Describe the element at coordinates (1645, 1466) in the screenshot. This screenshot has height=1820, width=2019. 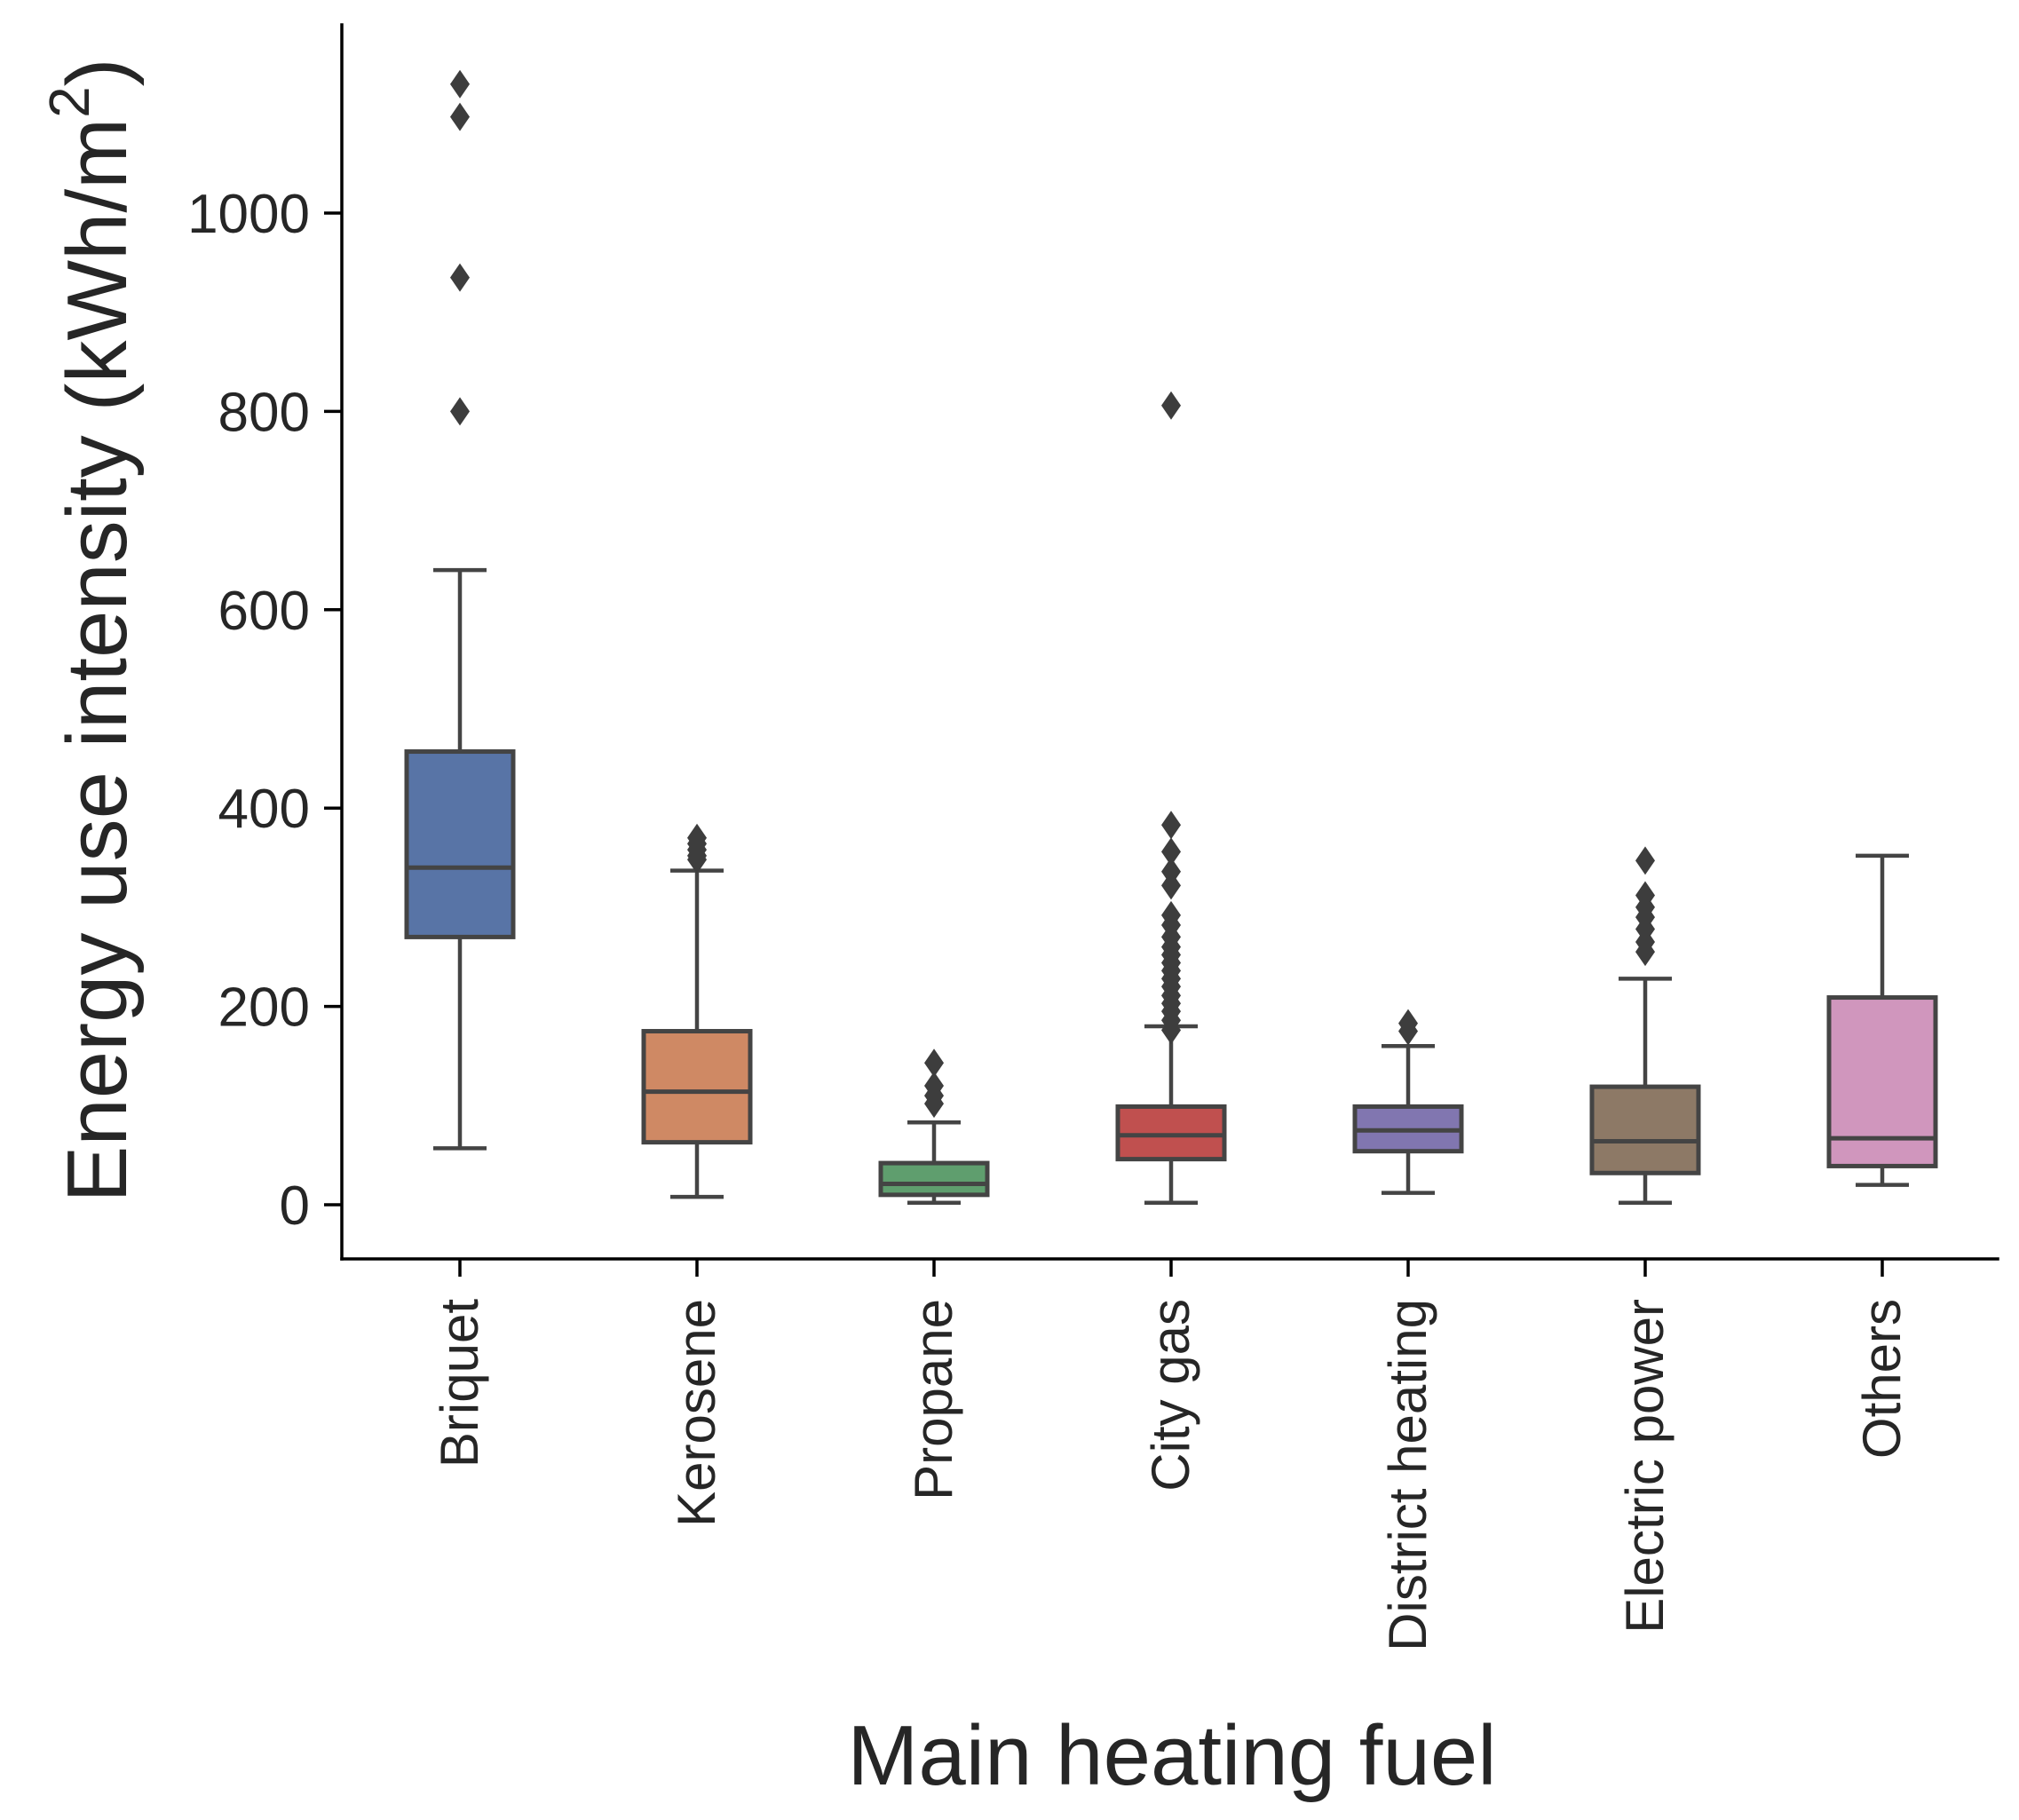
I see `x-tick-label: Electric power` at that location.